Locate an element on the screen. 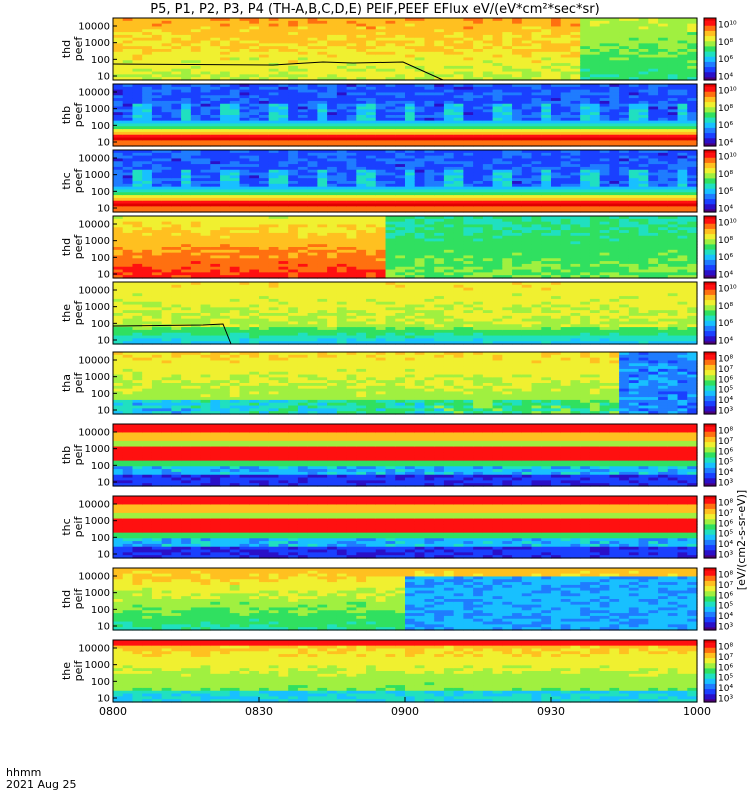 The height and width of the screenshot is (800, 750). y-tick-label: 100 is located at coordinates (100, 60).